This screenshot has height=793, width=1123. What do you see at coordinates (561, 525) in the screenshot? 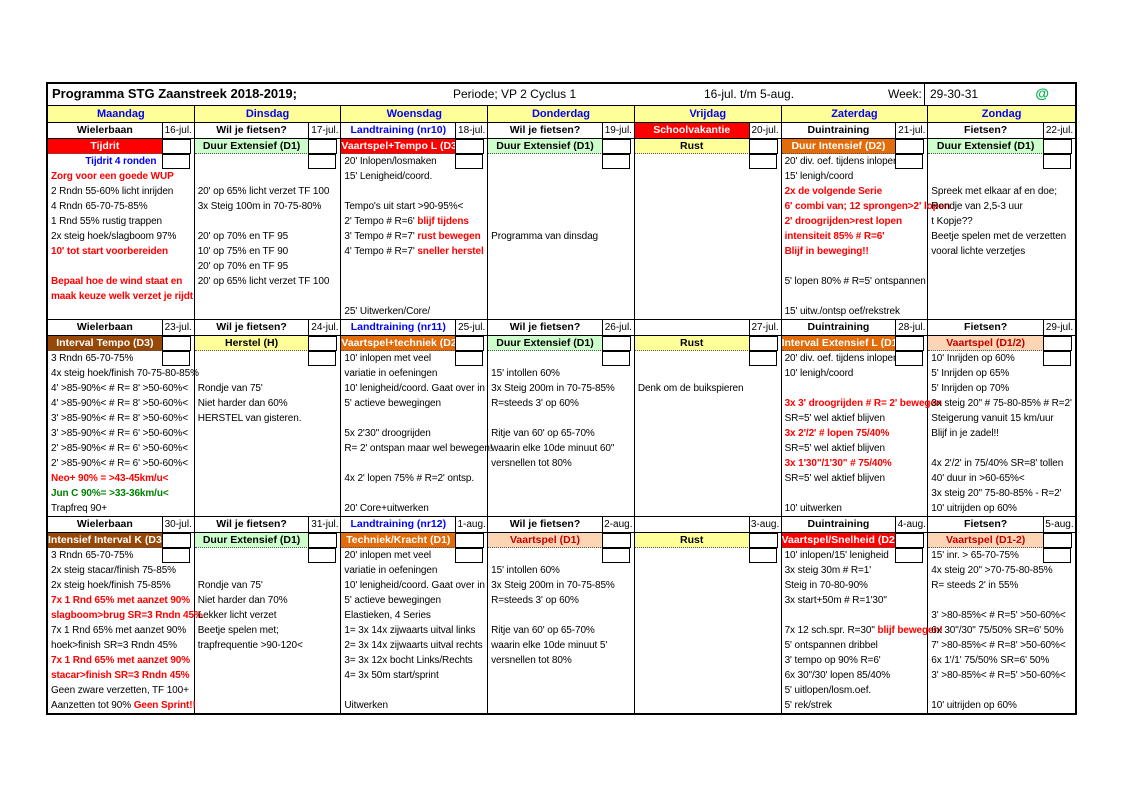
I see `activity-row: Wil je fietsen? 2-aug.` at bounding box center [561, 525].